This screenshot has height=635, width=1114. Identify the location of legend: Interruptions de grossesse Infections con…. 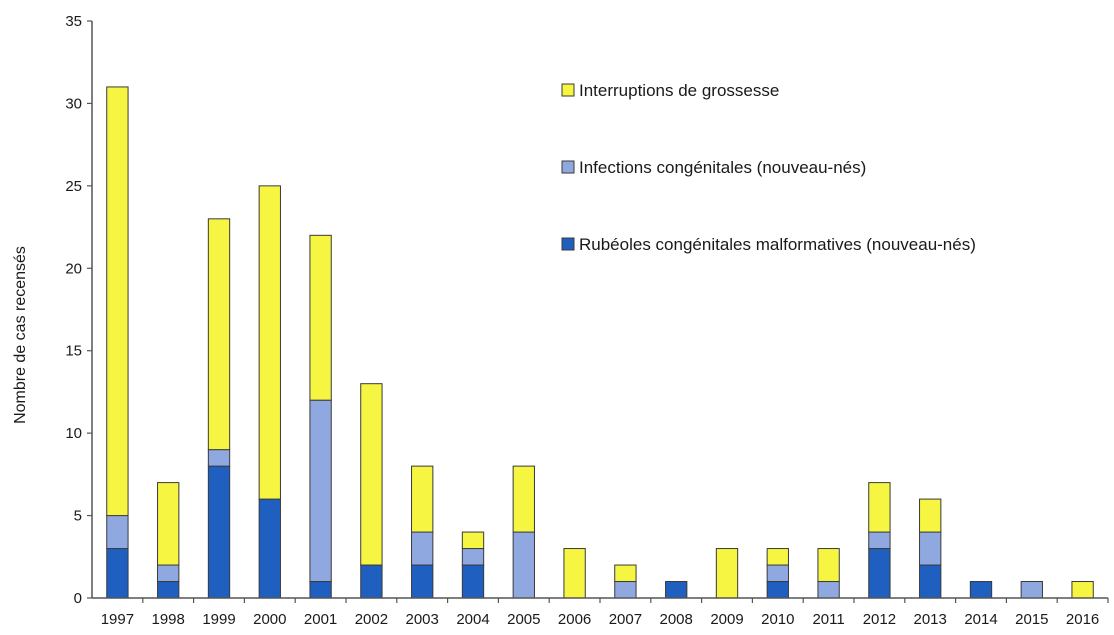
(768, 167).